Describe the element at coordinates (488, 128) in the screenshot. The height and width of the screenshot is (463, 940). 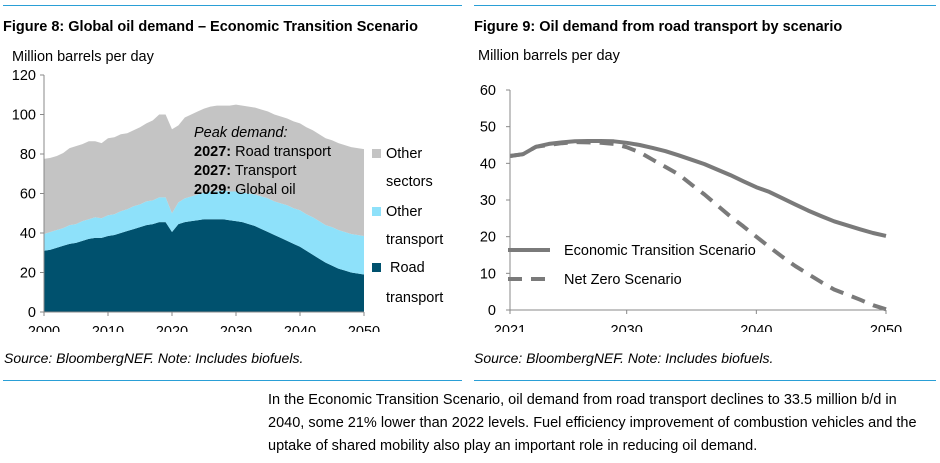
I see `y-tick-label: 50` at that location.